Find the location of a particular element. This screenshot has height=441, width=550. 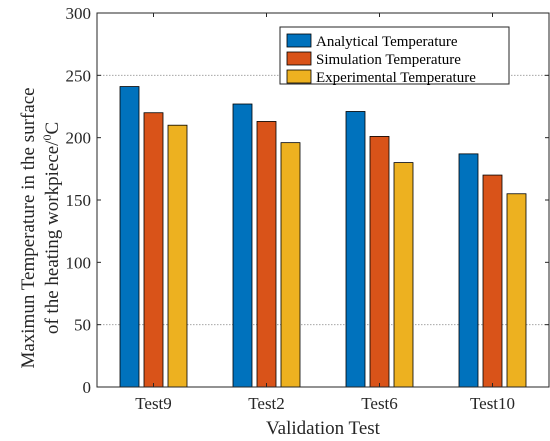

legend-label-3: Experimental Temperature is located at coordinates (396, 78).